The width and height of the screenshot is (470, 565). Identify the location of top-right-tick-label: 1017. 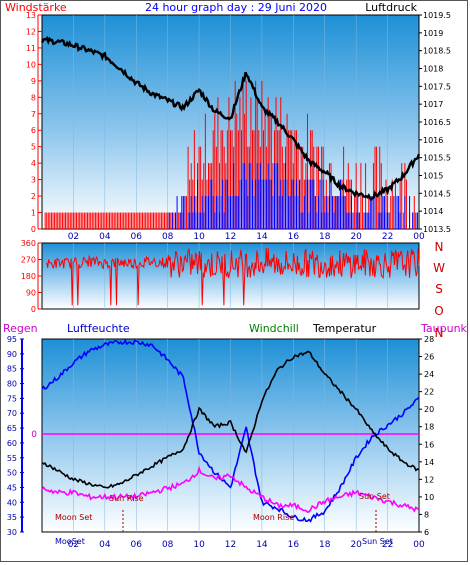
(433, 104).